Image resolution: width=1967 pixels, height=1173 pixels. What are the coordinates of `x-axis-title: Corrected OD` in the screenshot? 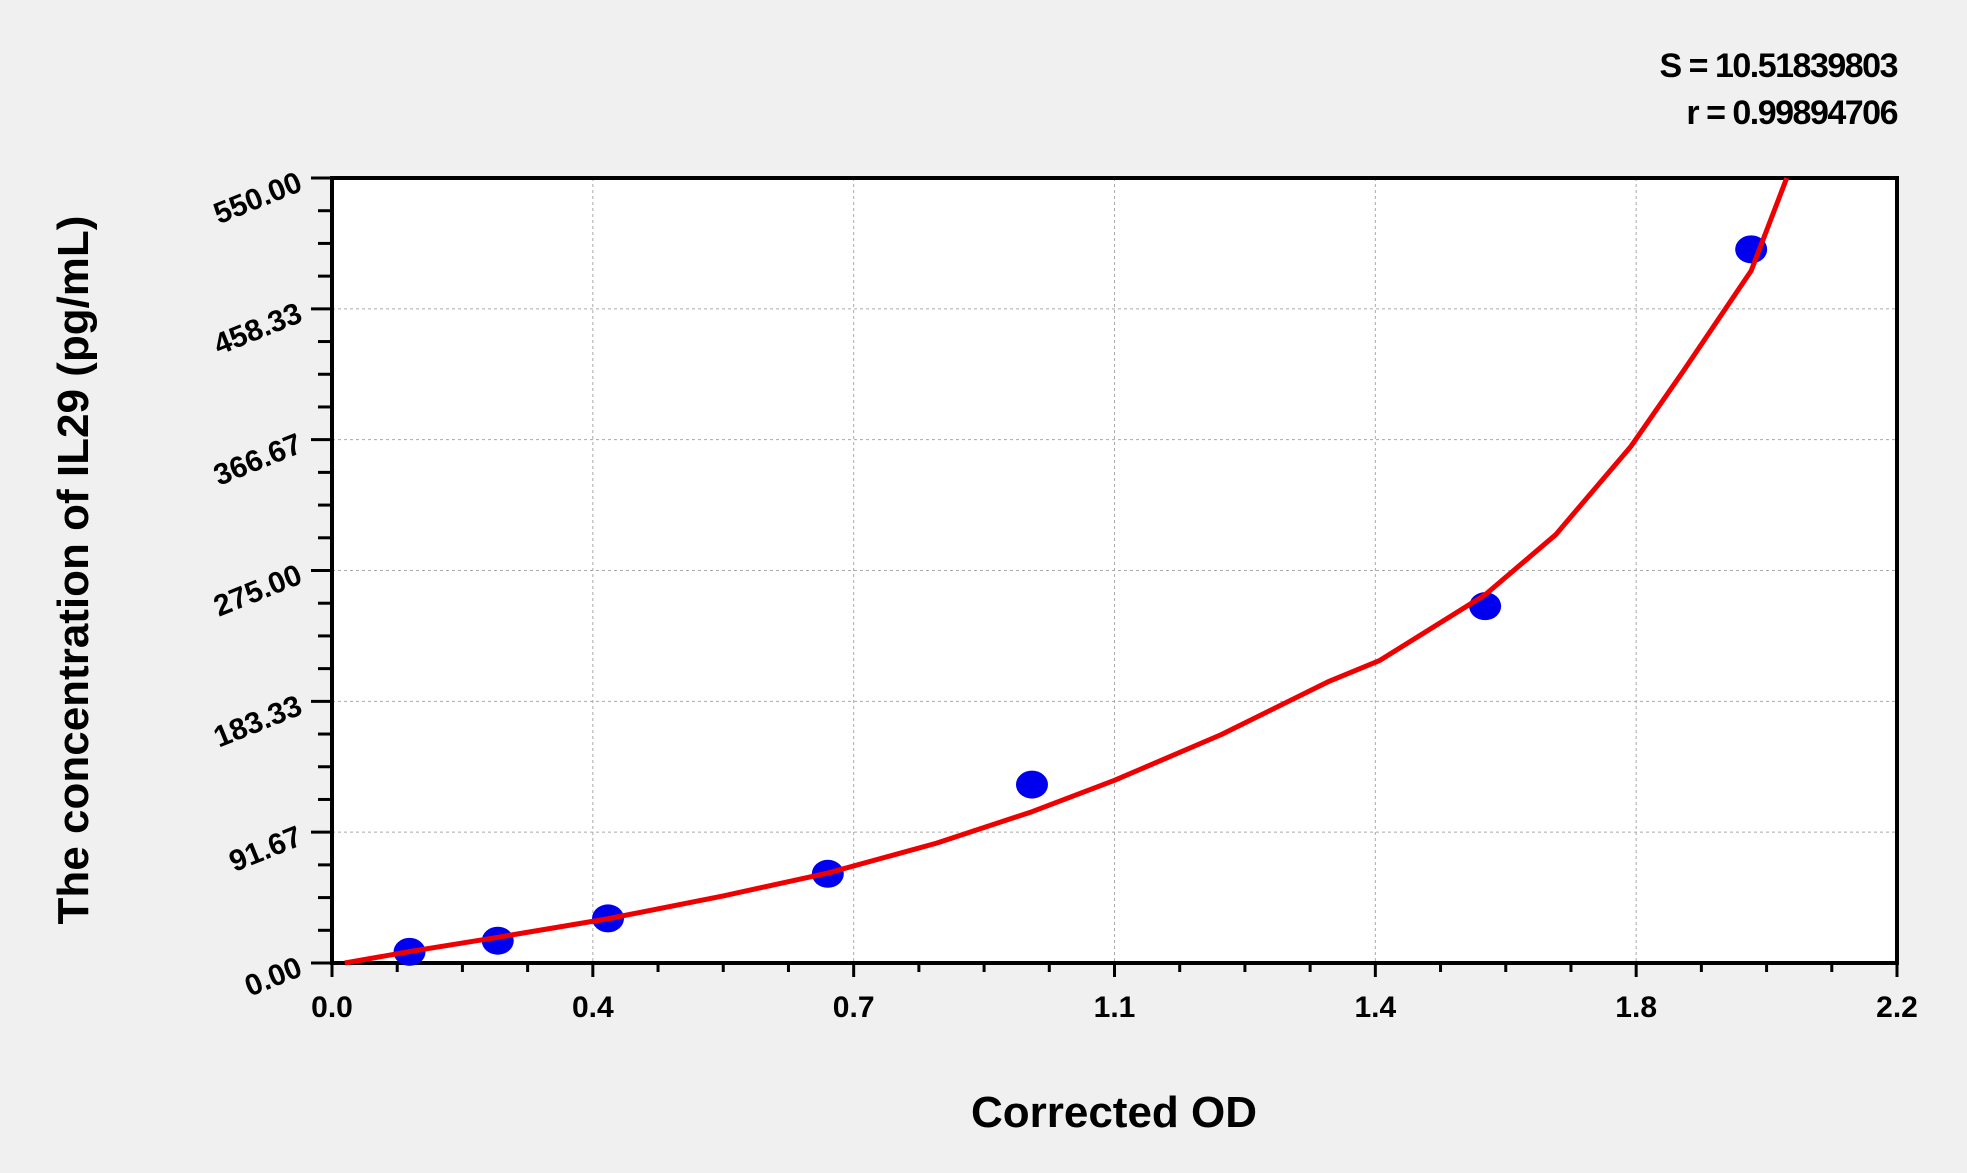 It's located at (1114, 1112).